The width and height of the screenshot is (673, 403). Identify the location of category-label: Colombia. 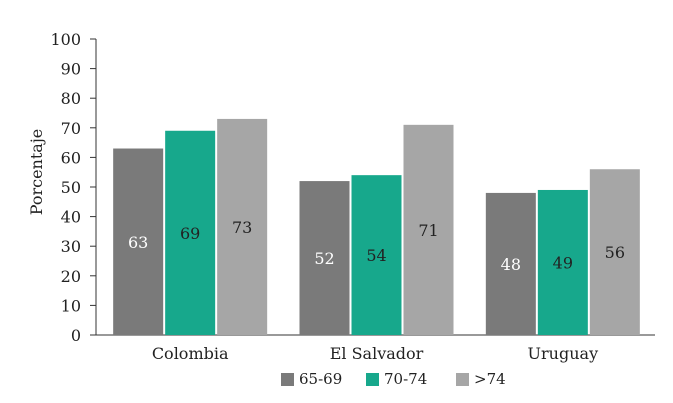
(190, 353).